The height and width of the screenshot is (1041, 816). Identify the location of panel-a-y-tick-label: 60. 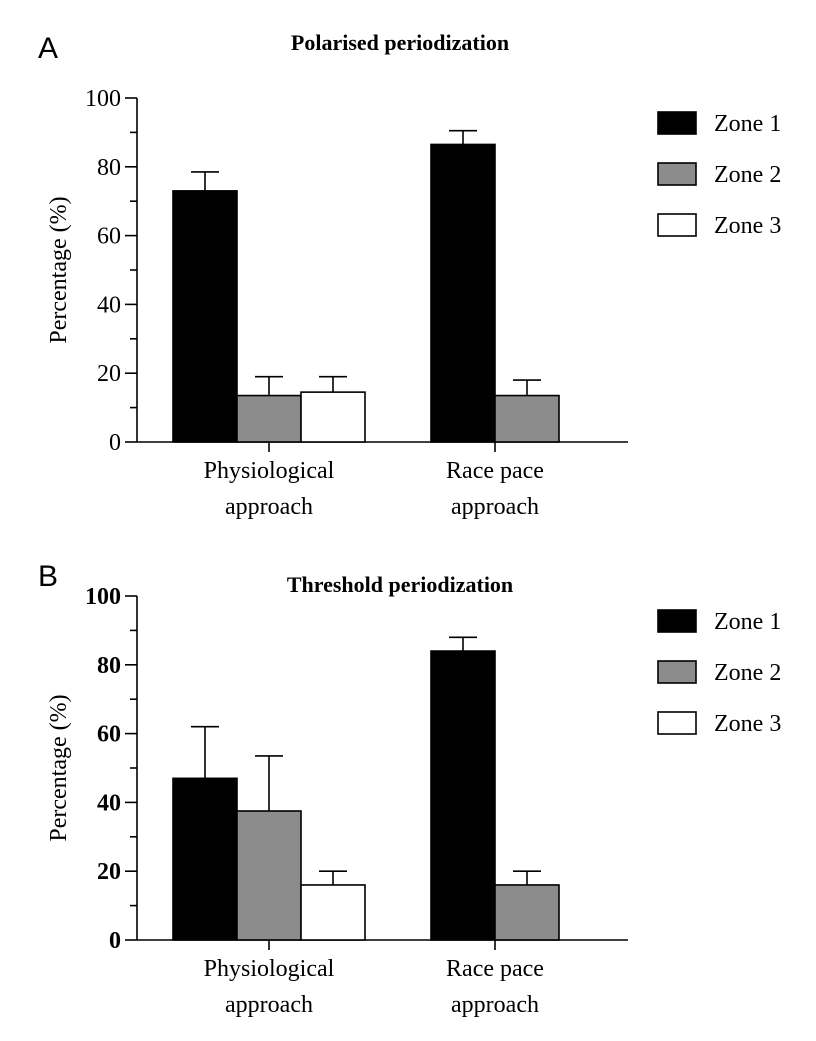
(109, 237).